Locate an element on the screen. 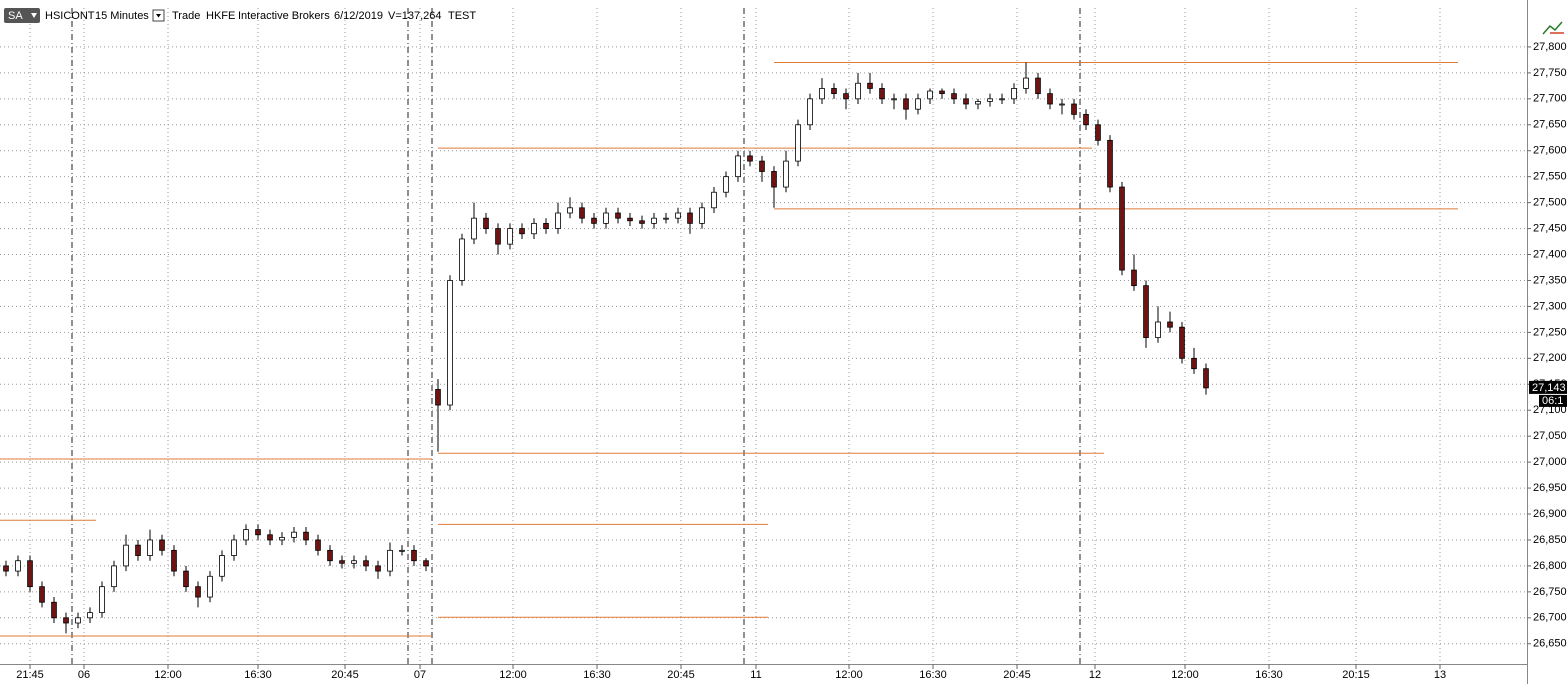  symbol-button is located at coordinates (22, 15).